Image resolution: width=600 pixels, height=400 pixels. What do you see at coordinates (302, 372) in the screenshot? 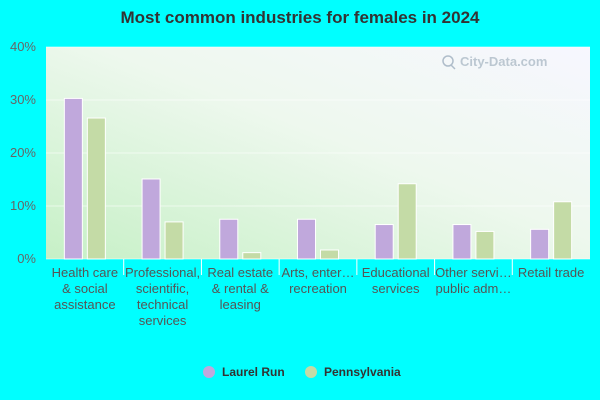
I see `legend: Laurel Run Pennsylvania` at bounding box center [302, 372].